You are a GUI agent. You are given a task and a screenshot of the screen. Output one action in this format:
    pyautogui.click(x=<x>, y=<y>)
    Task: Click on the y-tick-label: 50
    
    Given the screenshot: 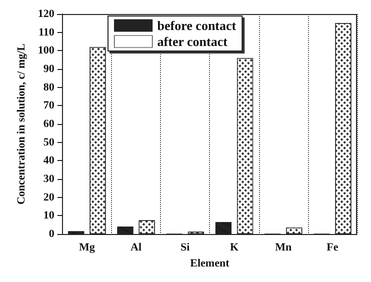 What is the action you would take?
    pyautogui.click(x=49, y=142)
    